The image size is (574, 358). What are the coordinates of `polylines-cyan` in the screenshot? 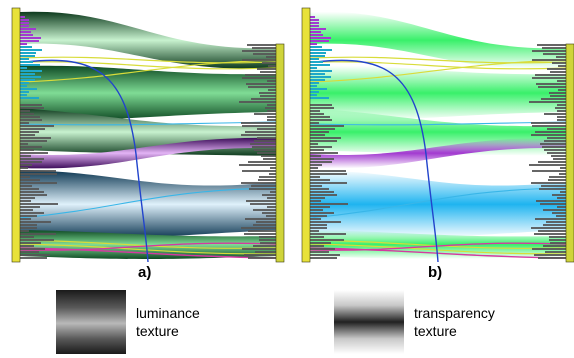 It's located at (148, 170).